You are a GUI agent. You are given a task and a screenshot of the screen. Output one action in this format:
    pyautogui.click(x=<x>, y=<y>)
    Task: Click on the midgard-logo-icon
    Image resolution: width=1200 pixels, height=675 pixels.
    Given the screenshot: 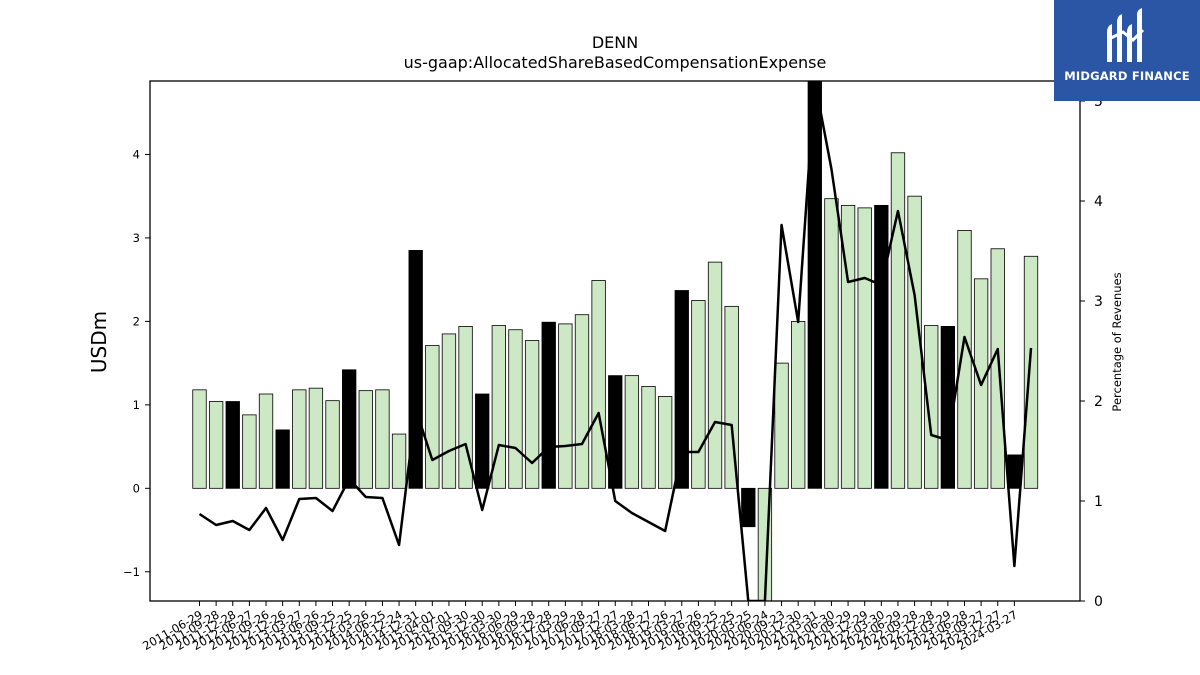 What is the action you would take?
    pyautogui.click(x=1126, y=35)
    